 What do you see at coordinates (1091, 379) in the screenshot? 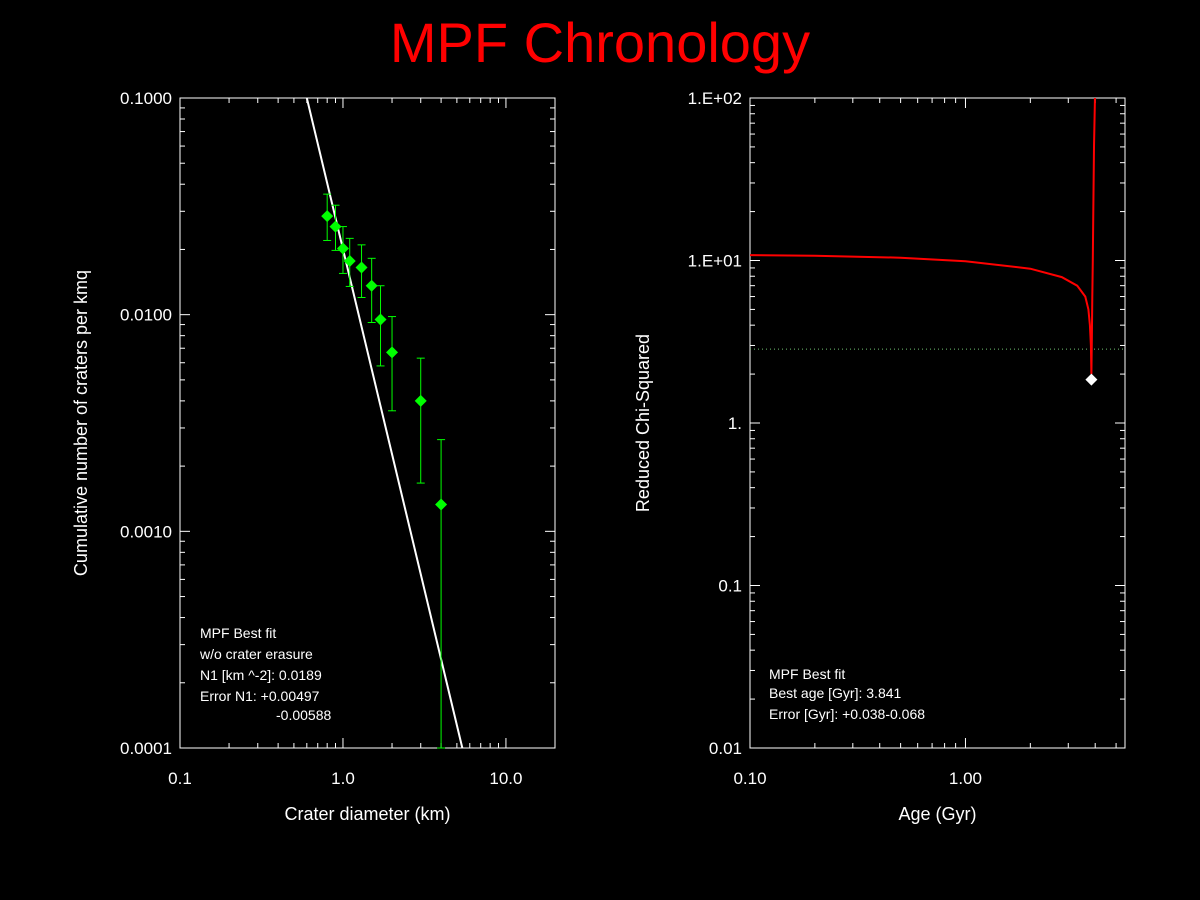
I see `best-age-marker` at bounding box center [1091, 379].